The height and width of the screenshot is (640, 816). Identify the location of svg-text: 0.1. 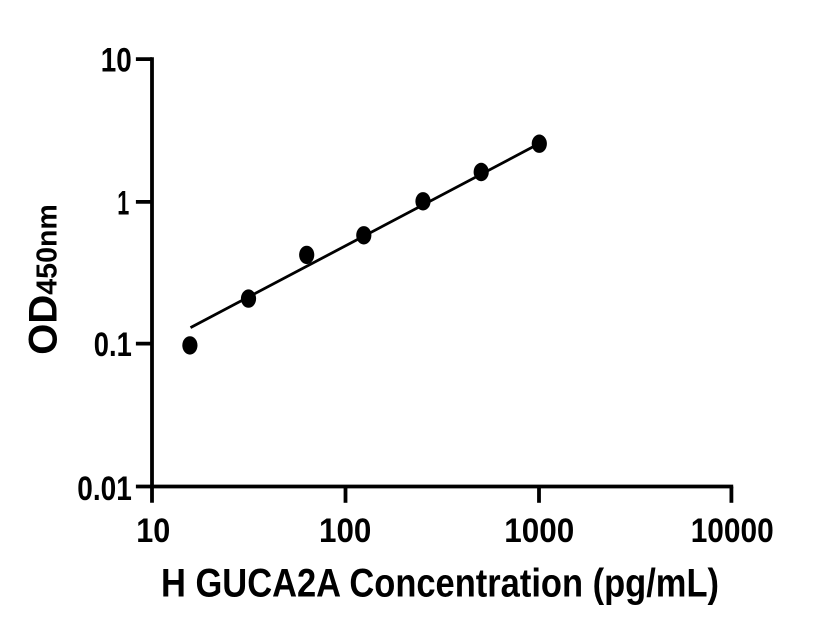
(113, 345).